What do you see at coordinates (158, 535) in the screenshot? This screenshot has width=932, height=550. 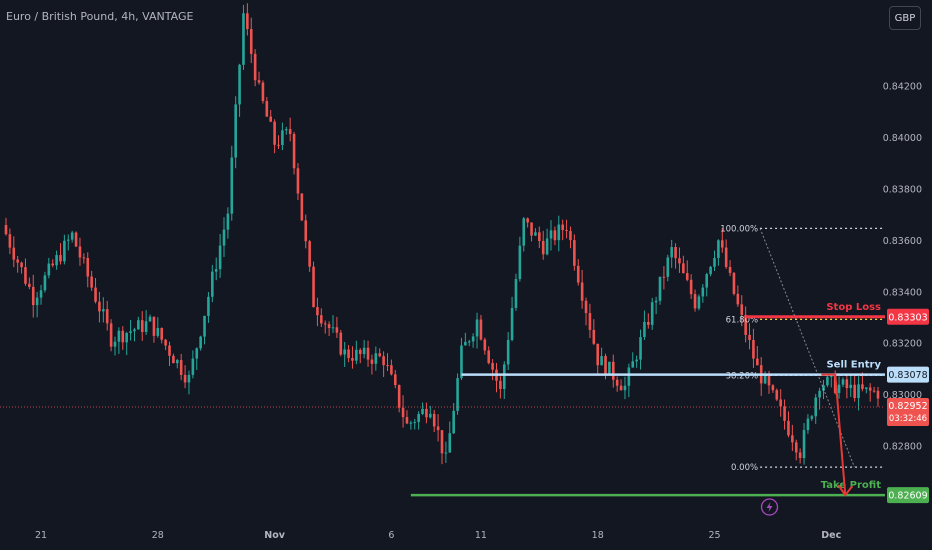 I see `x-tick-label: 28` at bounding box center [158, 535].